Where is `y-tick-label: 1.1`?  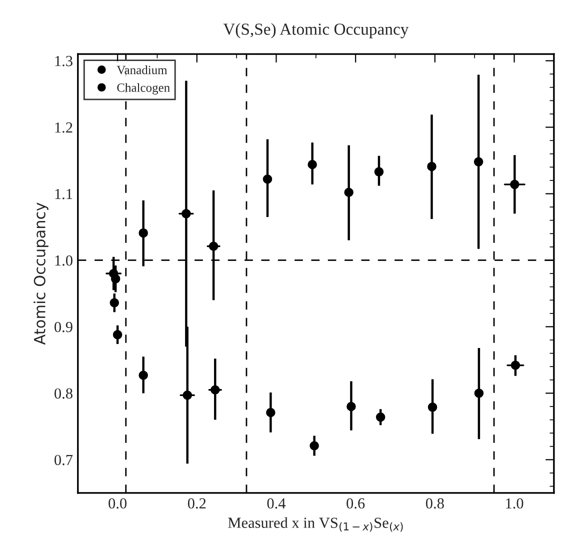 y-tick-label: 1.1 is located at coordinates (63, 194).